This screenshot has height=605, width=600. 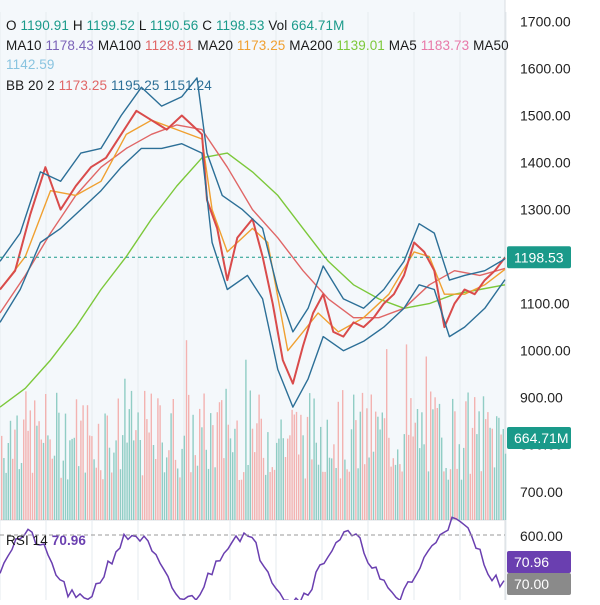 What do you see at coordinates (545, 351) in the screenshot?
I see `price-tick: 1000.00` at bounding box center [545, 351].